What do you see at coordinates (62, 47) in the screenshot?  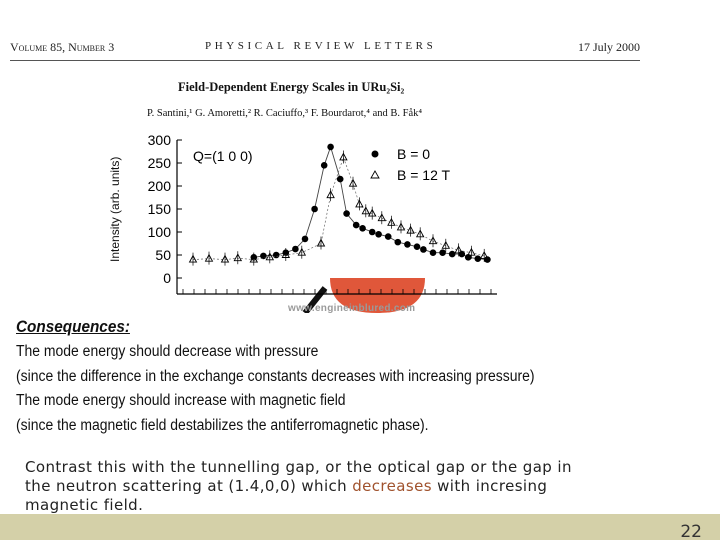 I see `journal-volume: Volume 85, Number 3` at bounding box center [62, 47].